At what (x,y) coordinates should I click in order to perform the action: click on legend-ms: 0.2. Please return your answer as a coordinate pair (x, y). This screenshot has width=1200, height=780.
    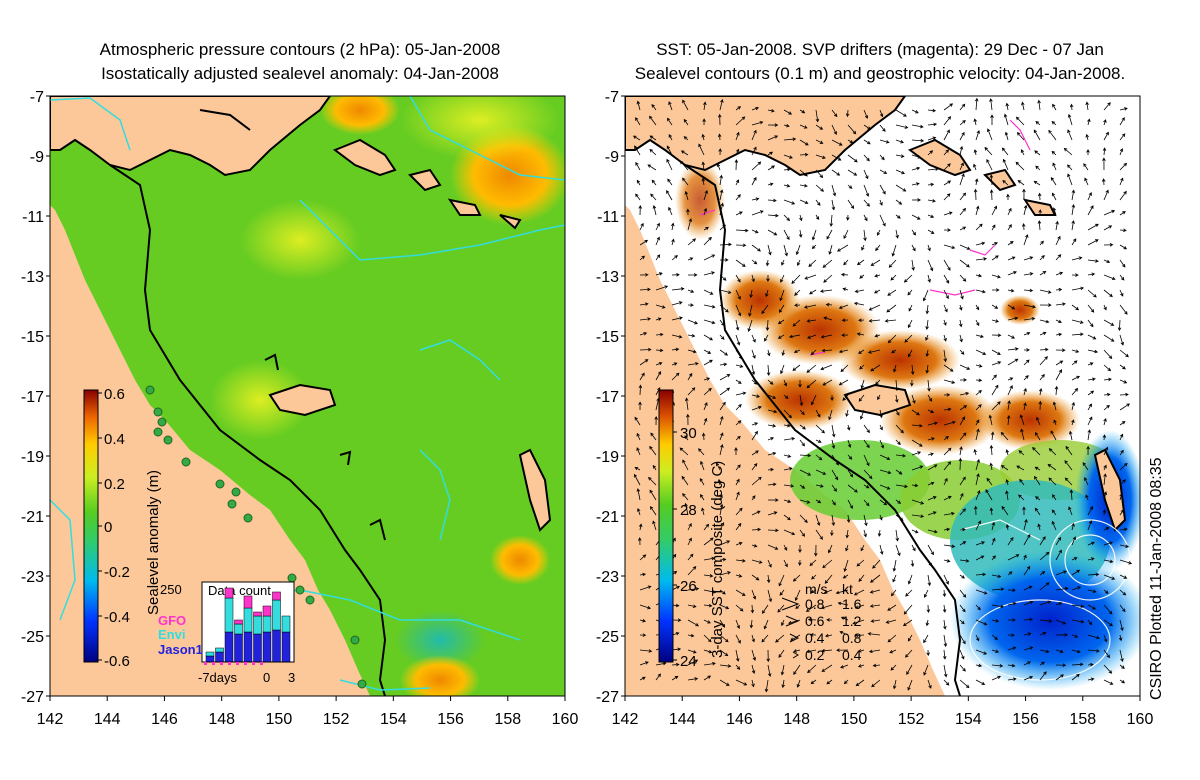
    Looking at the image, I should click on (815, 655).